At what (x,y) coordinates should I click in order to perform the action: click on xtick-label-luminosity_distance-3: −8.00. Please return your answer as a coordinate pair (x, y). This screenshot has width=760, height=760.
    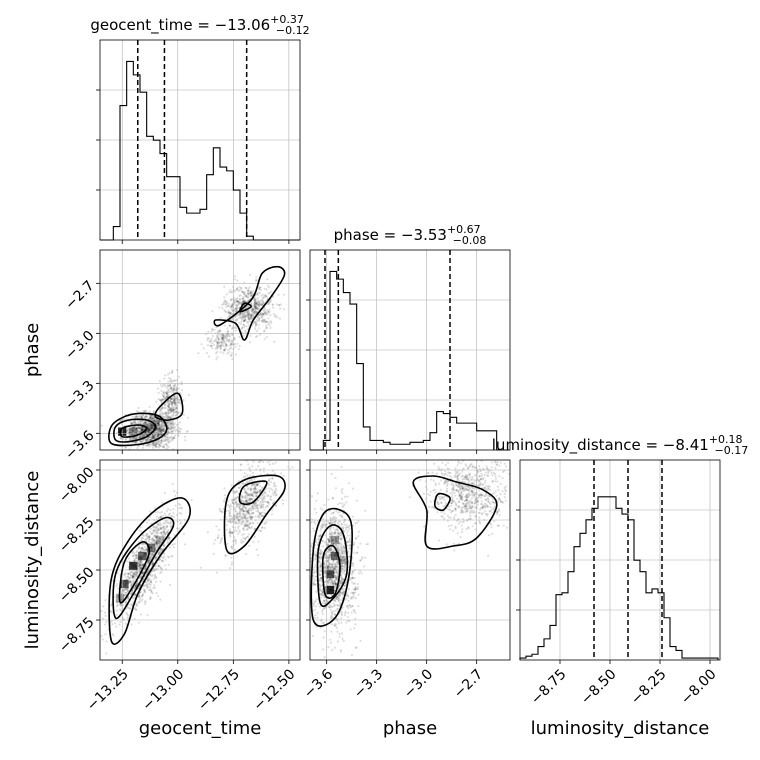
    Looking at the image, I should click on (699, 687).